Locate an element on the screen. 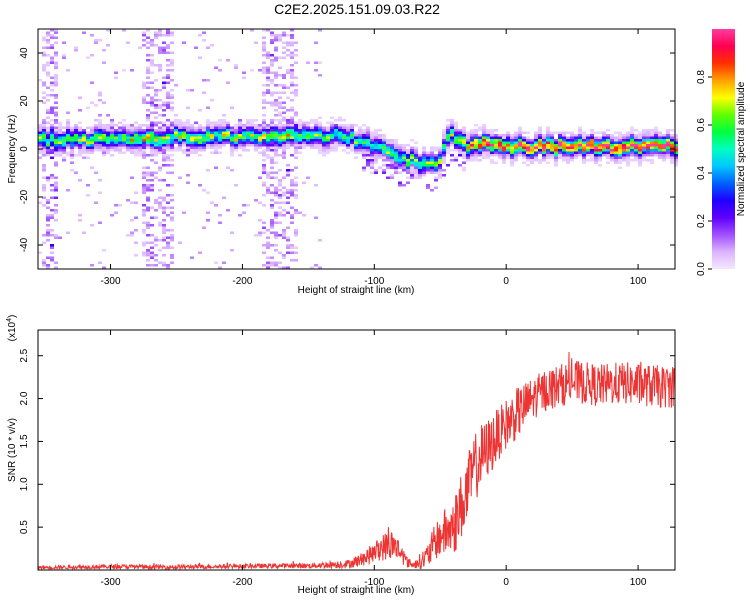  snr-x-axis-label: Height of straight line (km) is located at coordinates (356, 590).